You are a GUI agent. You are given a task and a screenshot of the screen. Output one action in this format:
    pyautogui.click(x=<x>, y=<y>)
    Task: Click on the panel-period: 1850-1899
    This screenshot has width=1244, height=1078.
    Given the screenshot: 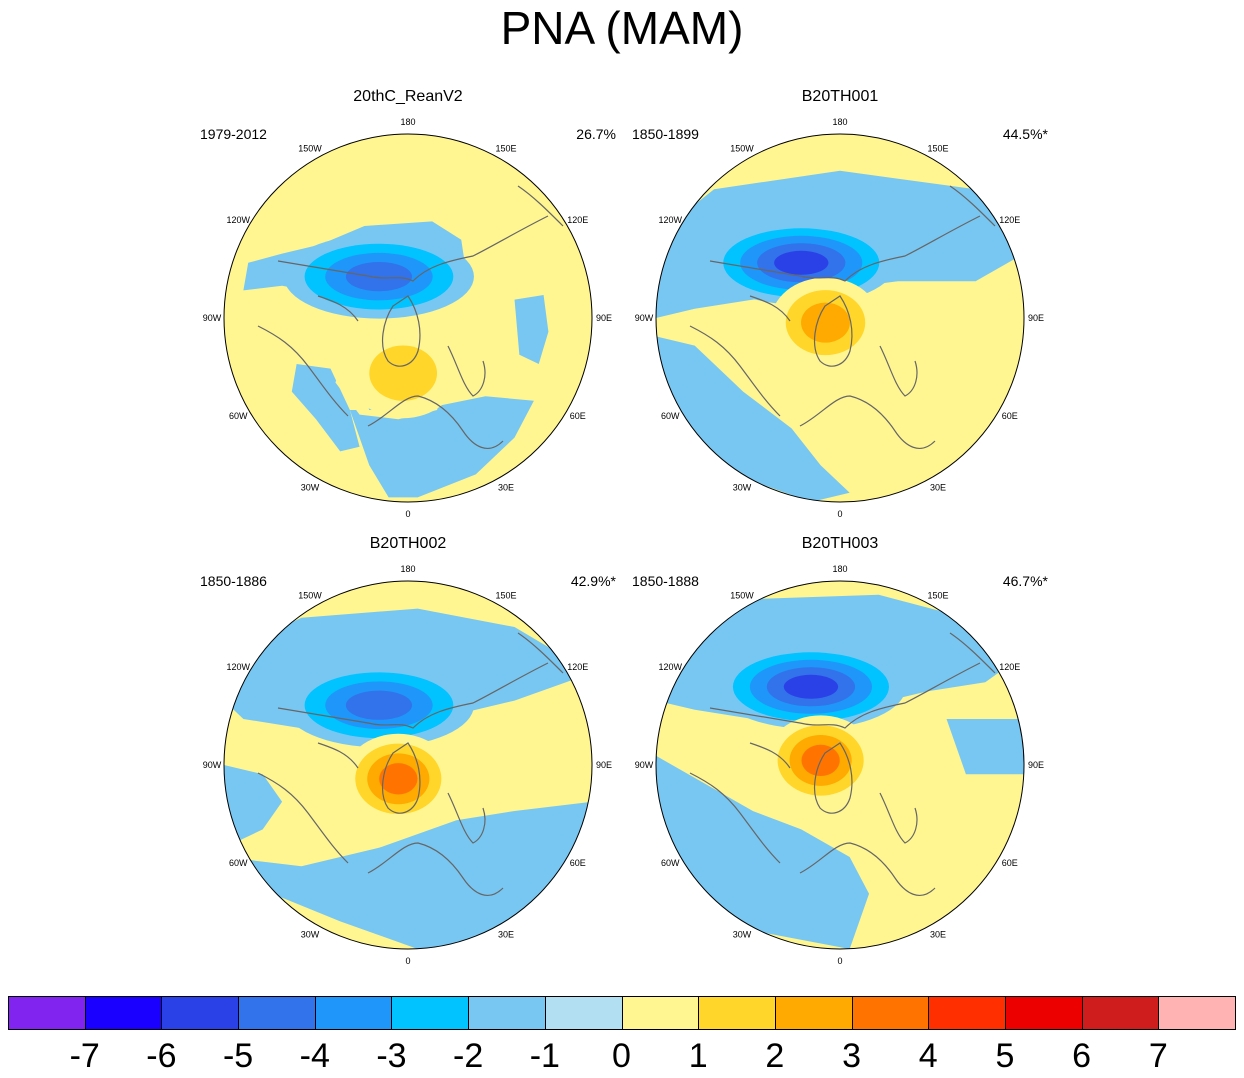 What is the action you would take?
    pyautogui.click(x=665, y=134)
    